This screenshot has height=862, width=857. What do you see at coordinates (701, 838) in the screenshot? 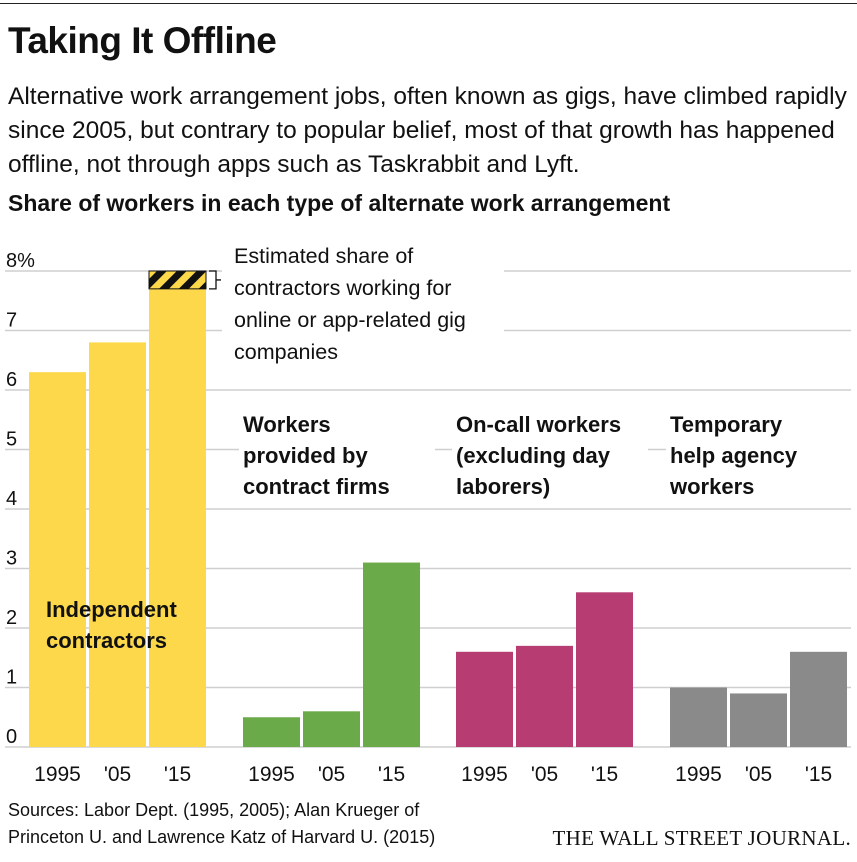
I see `publisher-logo: THE WALL STREET JOURNAL.` at bounding box center [701, 838].